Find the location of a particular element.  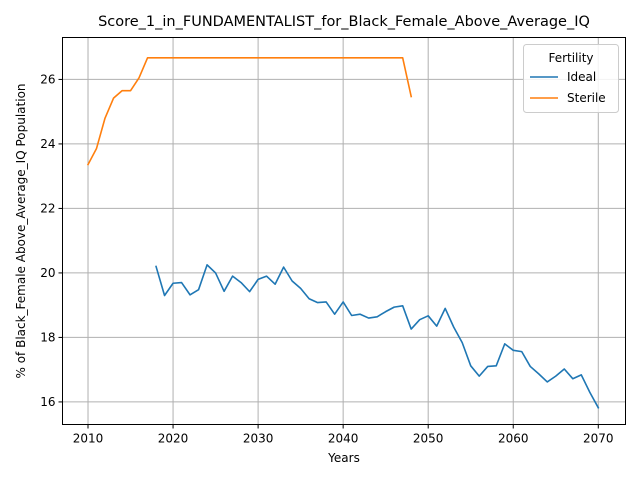

x-tick-label: 2030 is located at coordinates (258, 439).